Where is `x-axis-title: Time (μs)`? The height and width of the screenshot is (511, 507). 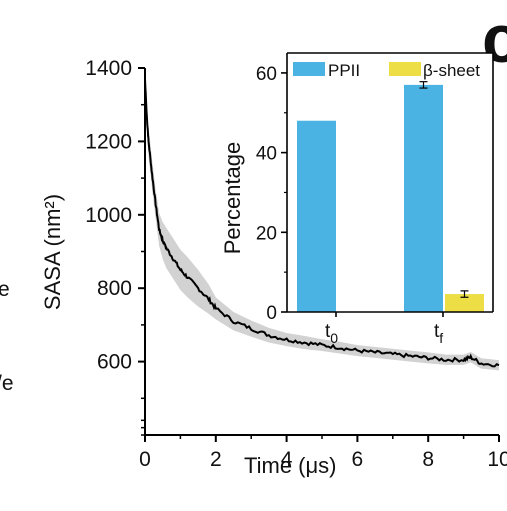 x-axis-title: Time (μs) is located at coordinates (290, 465).